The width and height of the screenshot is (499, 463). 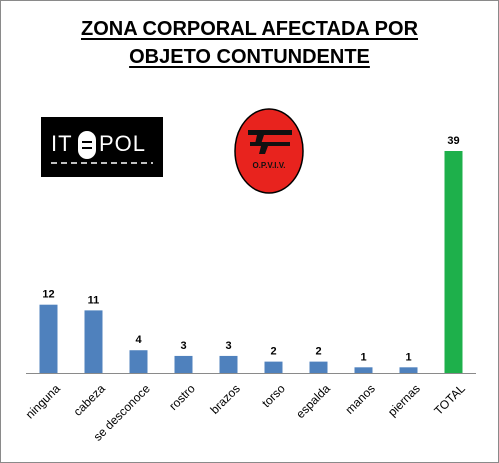 What do you see at coordinates (224, 398) in the screenshot?
I see `category-label: brazos` at bounding box center [224, 398].